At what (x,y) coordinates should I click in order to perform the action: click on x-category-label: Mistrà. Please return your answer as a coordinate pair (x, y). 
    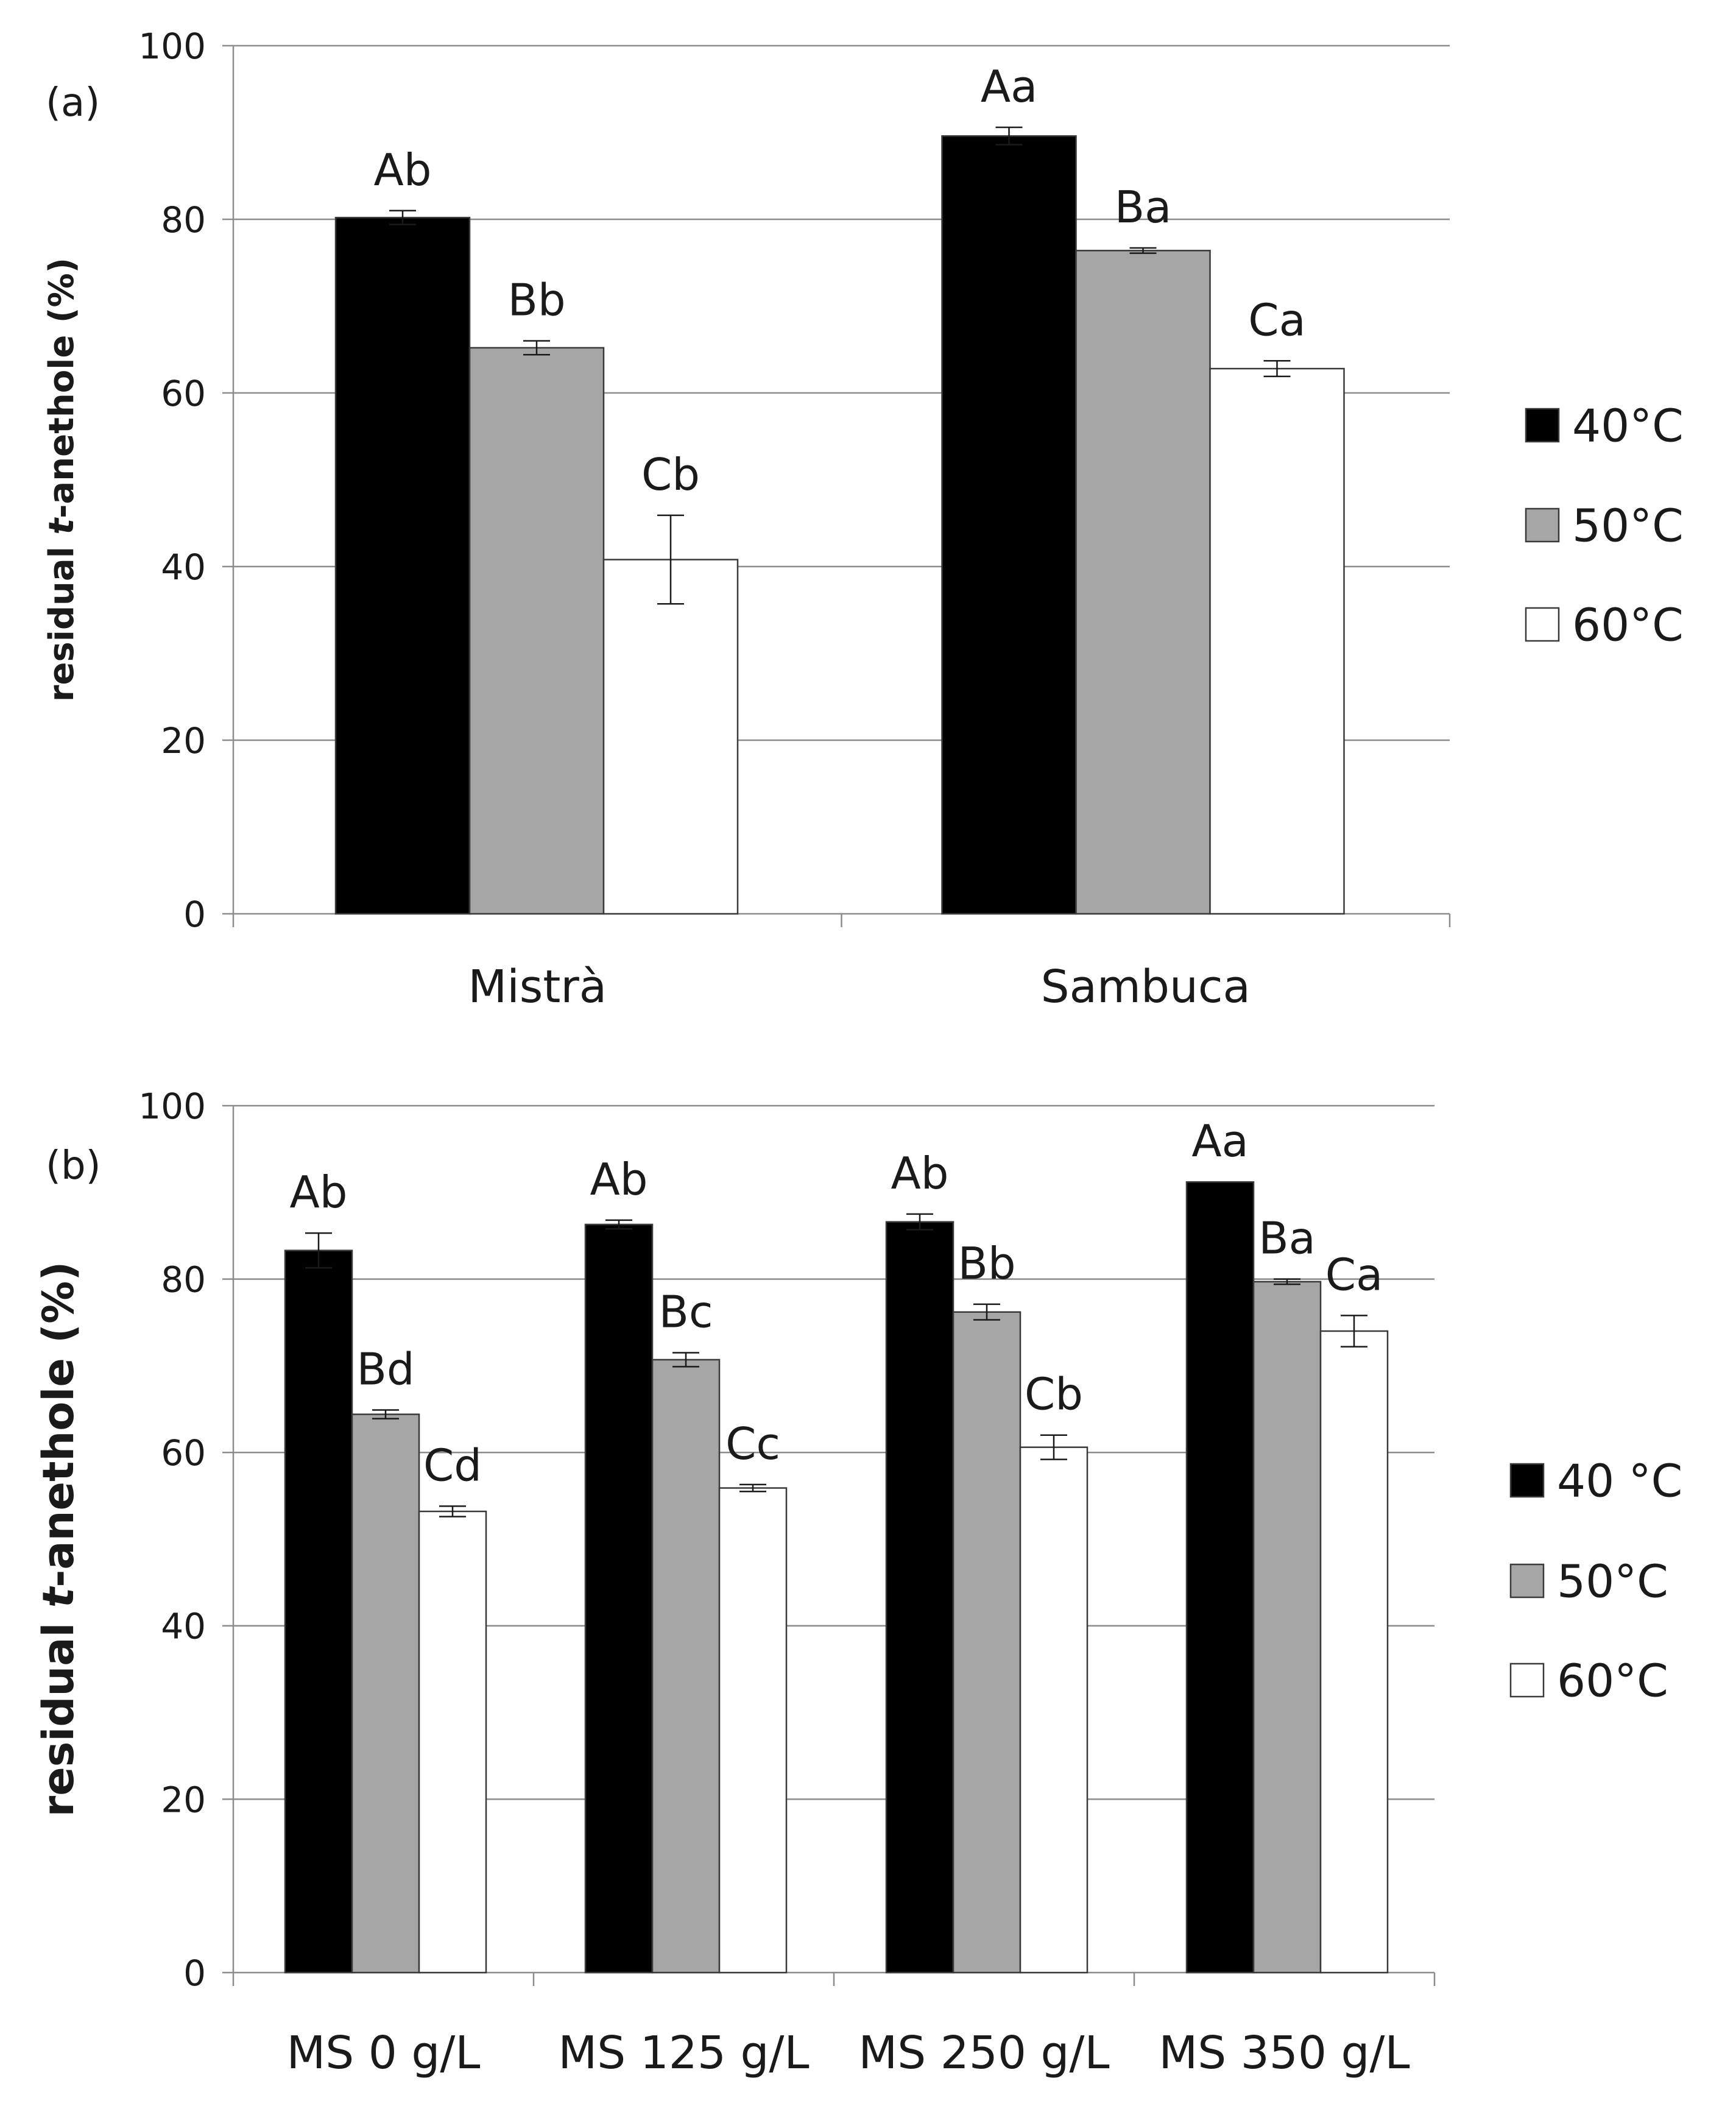
    Looking at the image, I should click on (537, 987).